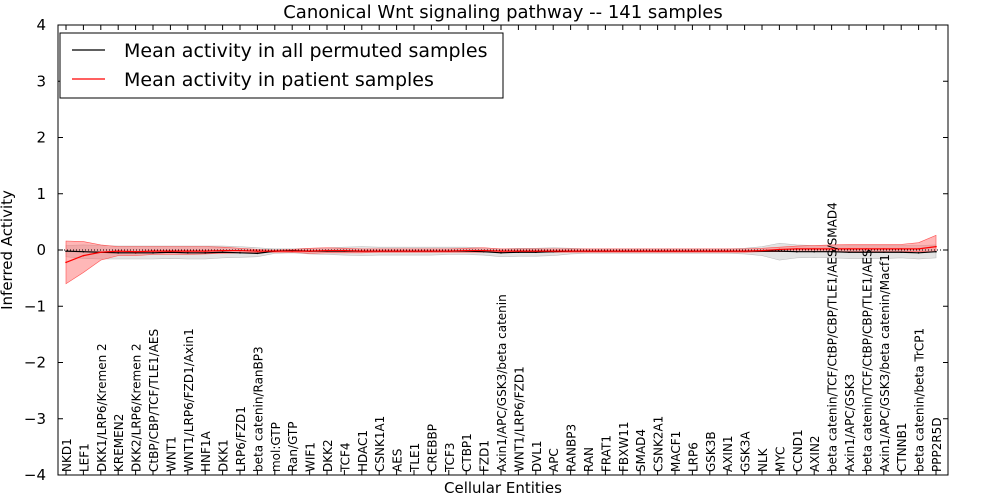  I want to click on x-category-label: FRAT1, so click(606, 453).